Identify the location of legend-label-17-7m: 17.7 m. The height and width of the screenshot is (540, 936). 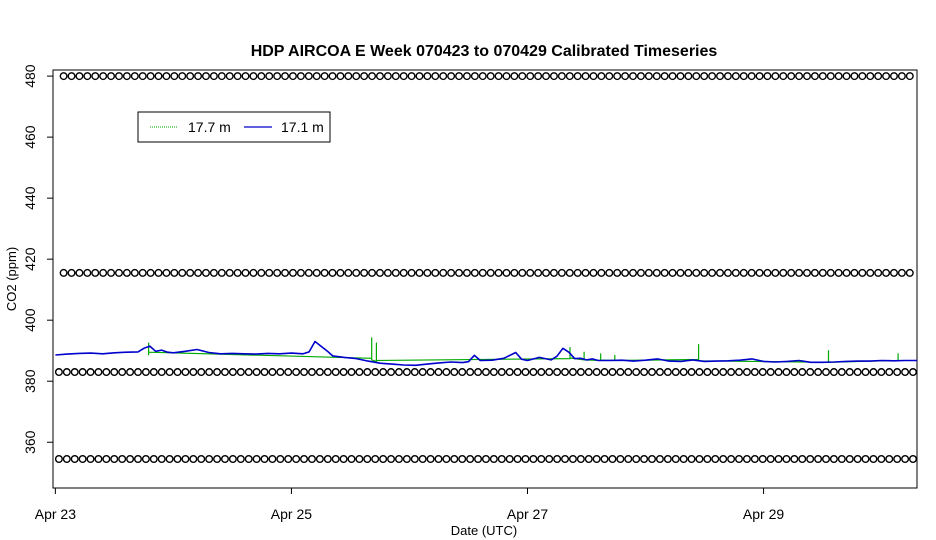
(209, 127).